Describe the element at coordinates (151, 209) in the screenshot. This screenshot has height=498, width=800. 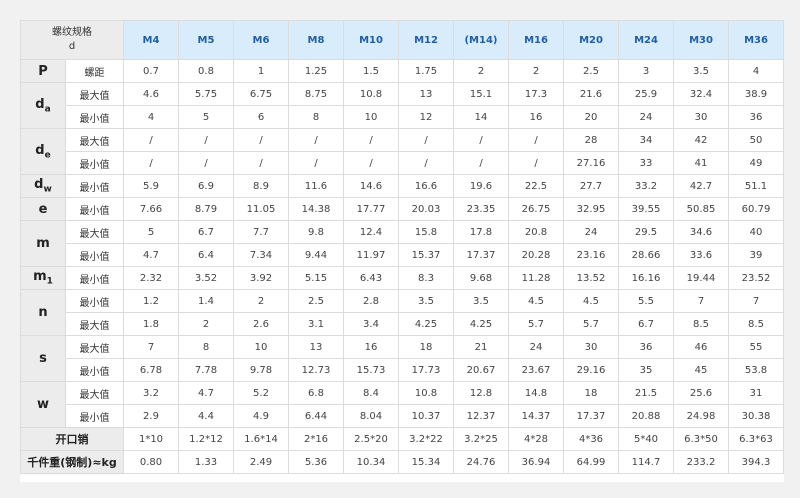
I see `table-cell: 7.66` at that location.